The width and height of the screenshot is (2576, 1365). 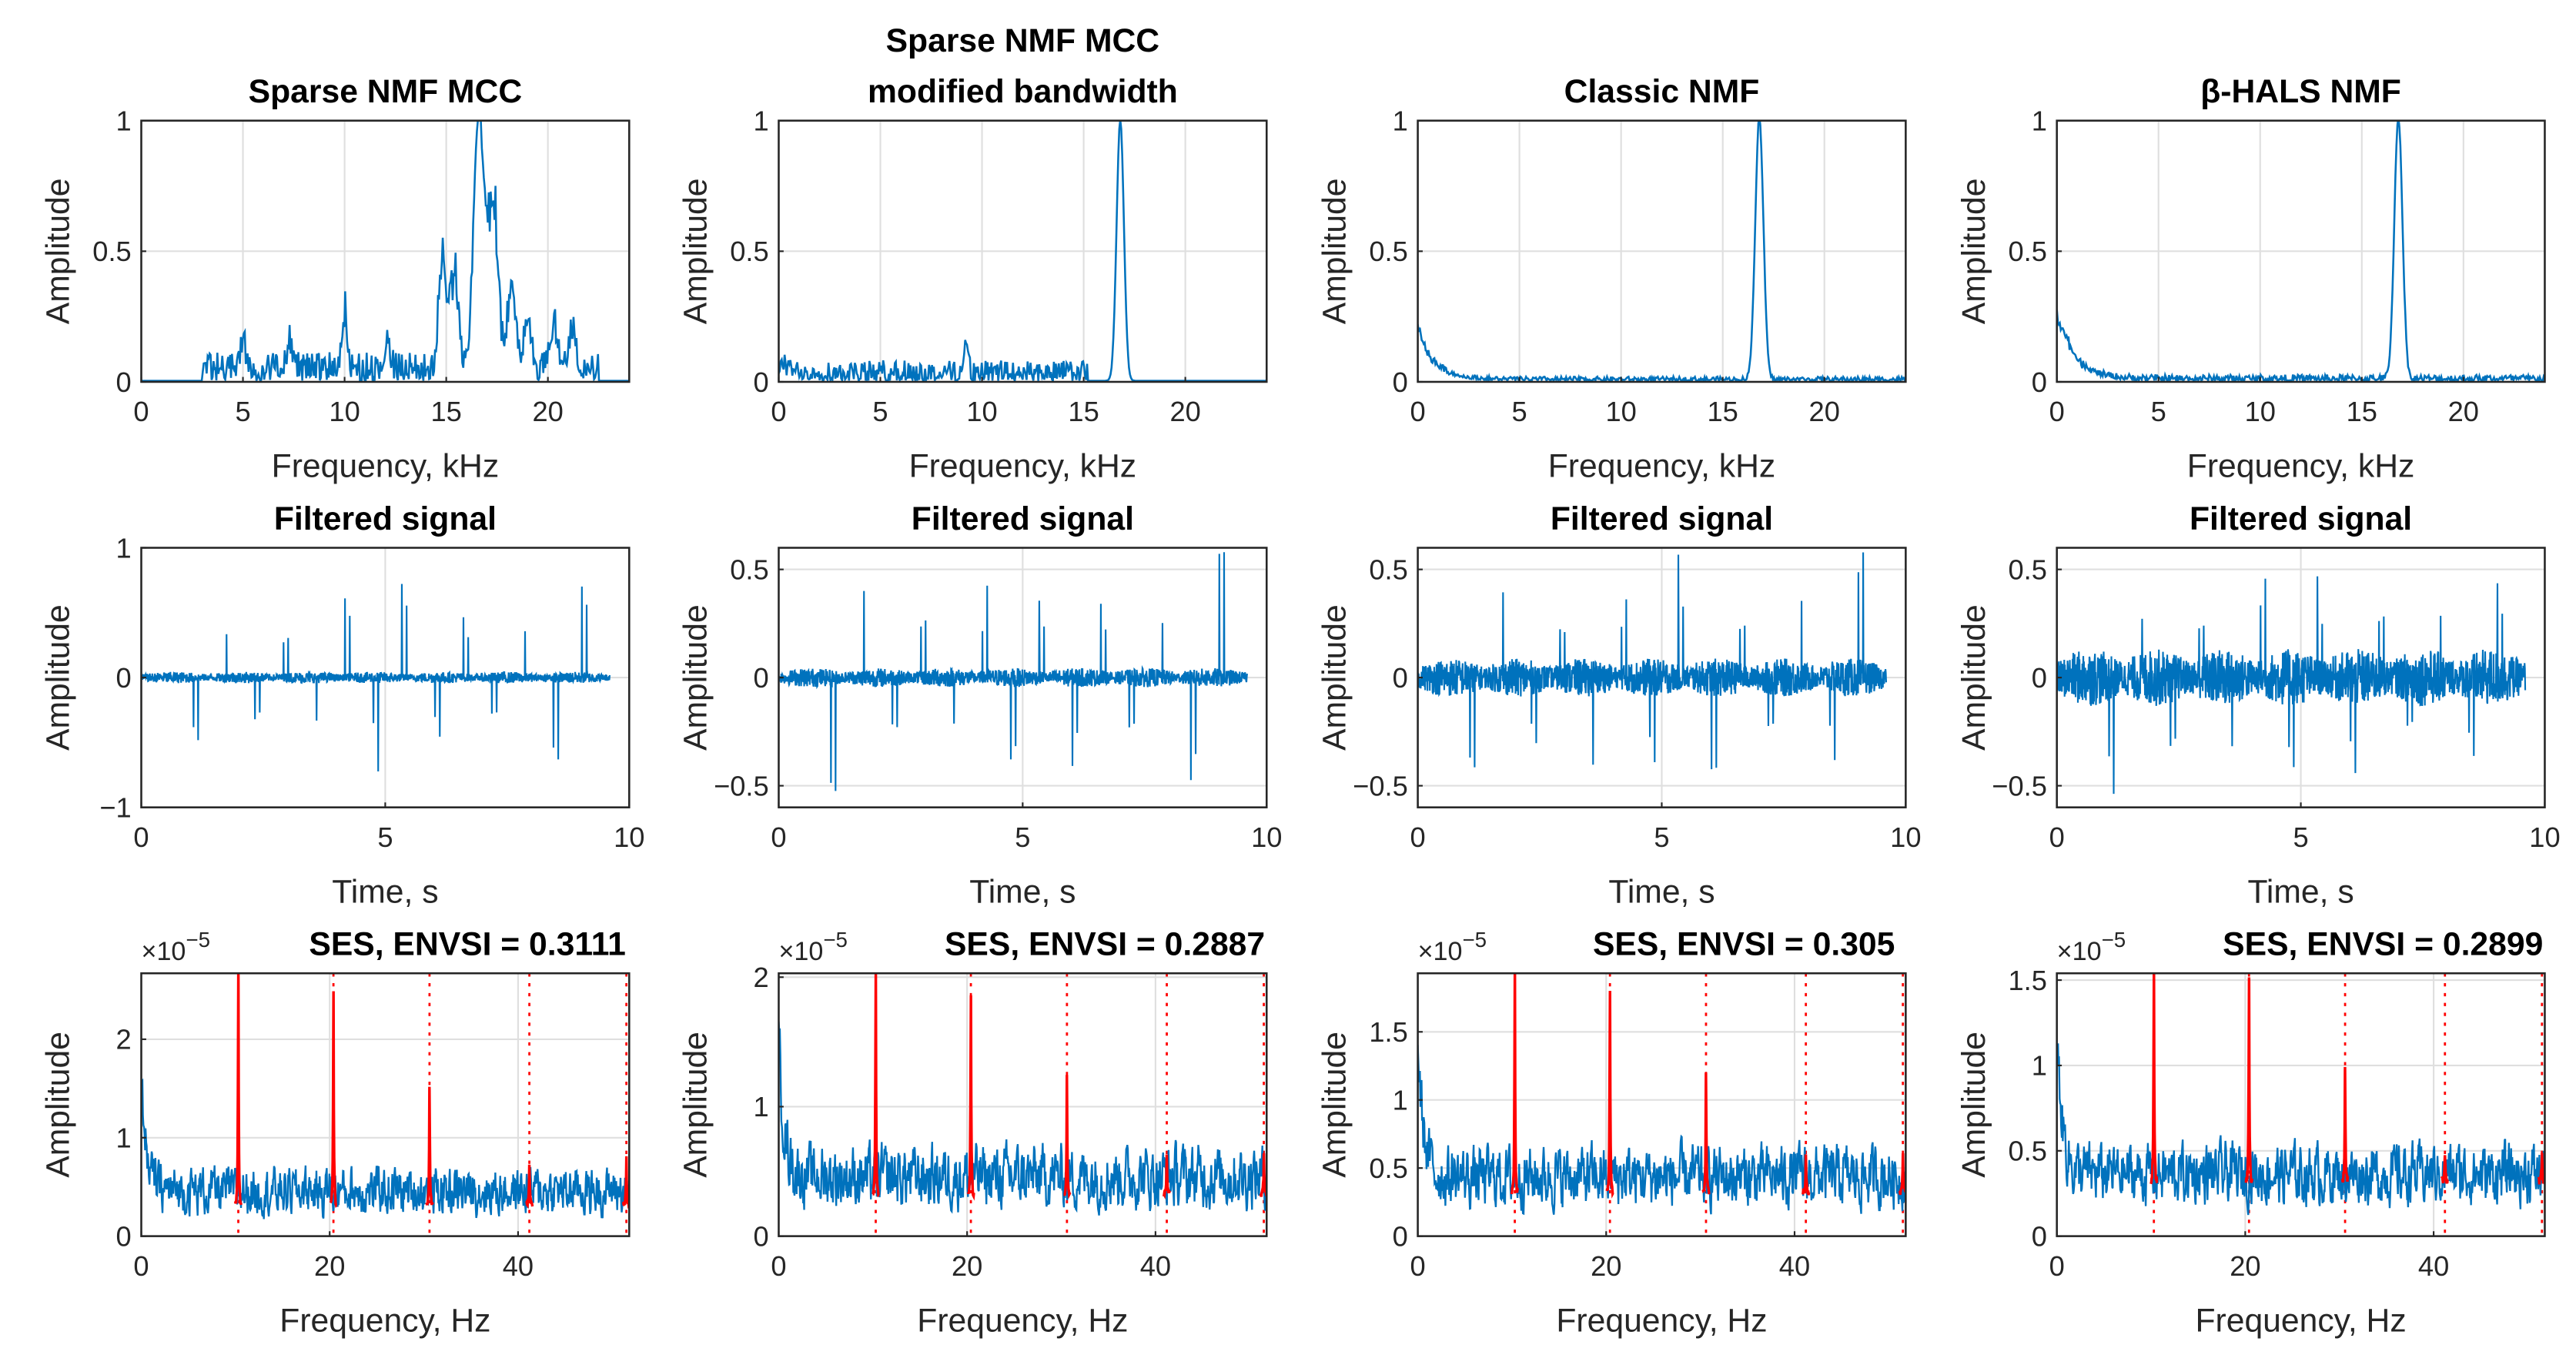 I want to click on exponent-base: ×10, so click(x=2079, y=951).